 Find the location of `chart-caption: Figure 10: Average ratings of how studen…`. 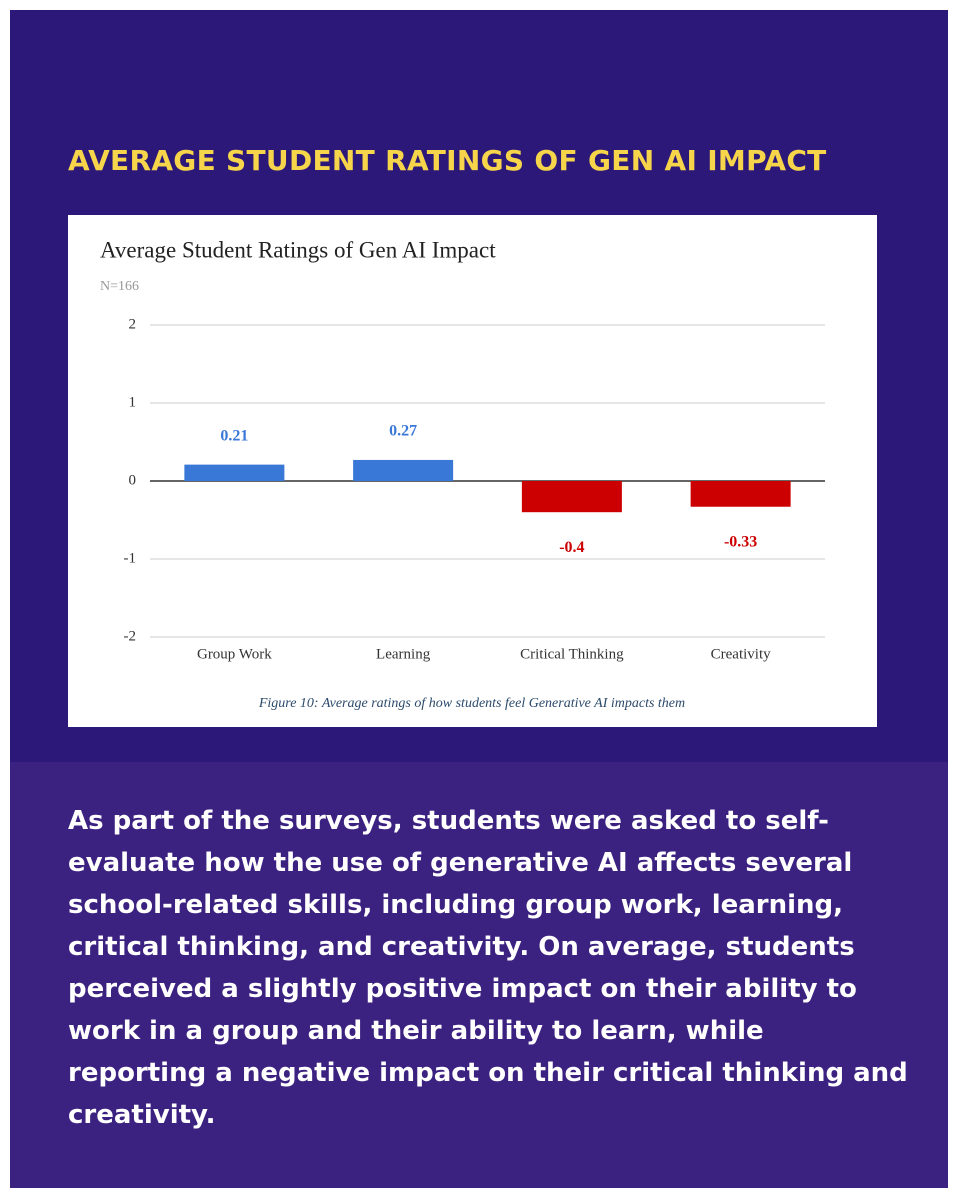

chart-caption: Figure 10: Average ratings of how studen… is located at coordinates (471, 703).